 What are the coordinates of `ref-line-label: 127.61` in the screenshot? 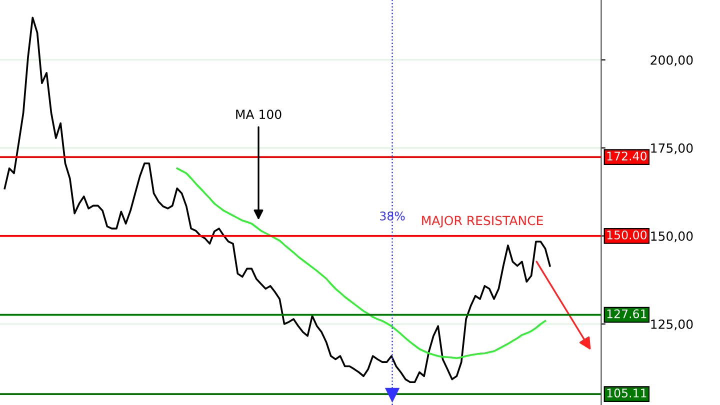 It's located at (626, 313).